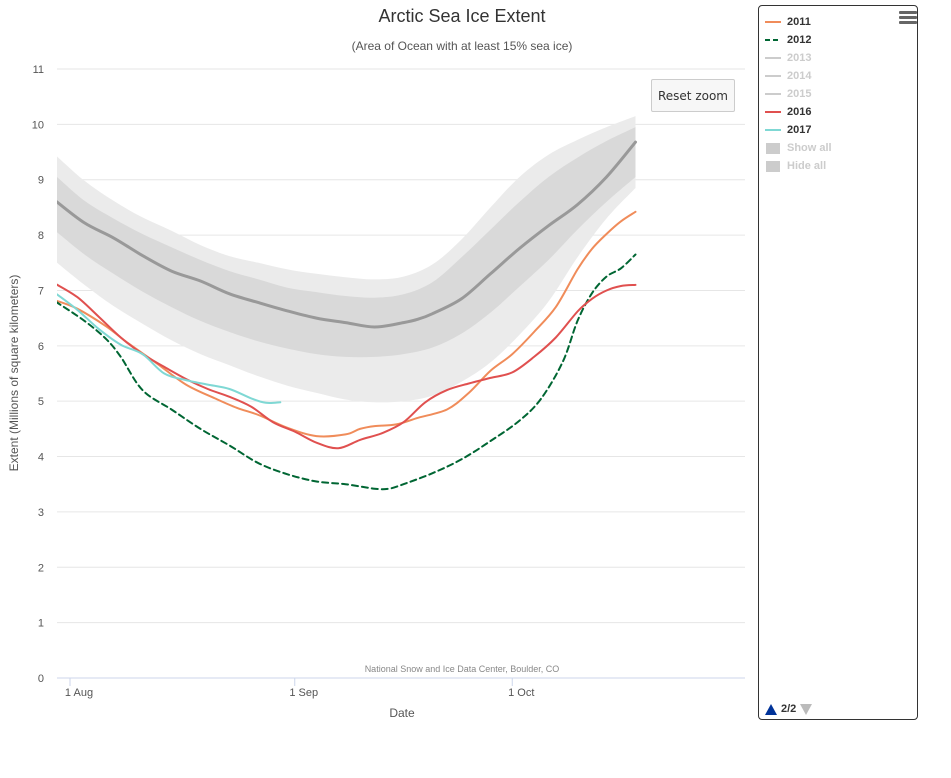  What do you see at coordinates (799, 130) in the screenshot?
I see `legend-label: 2017` at bounding box center [799, 130].